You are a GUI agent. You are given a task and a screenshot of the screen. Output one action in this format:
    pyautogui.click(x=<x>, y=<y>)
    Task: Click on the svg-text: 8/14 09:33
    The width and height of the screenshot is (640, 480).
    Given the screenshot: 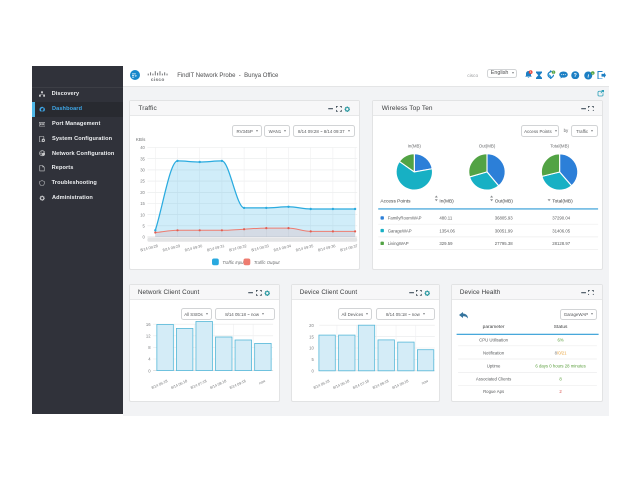 What is the action you would take?
    pyautogui.click(x=260, y=248)
    